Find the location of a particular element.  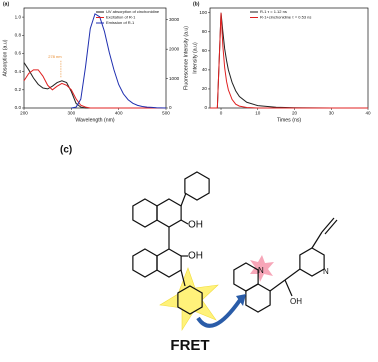

y2-tick-label: 1000 is located at coordinates (174, 78).